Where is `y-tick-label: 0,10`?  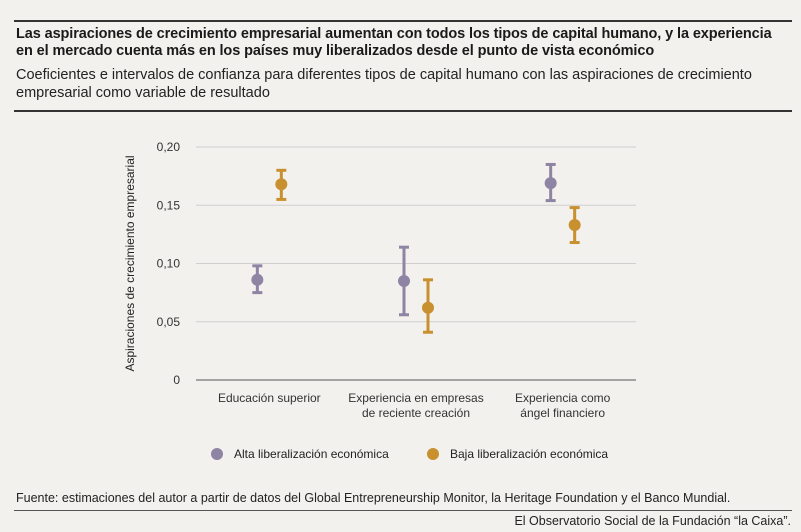
y-tick-label: 0,10 is located at coordinates (169, 264).